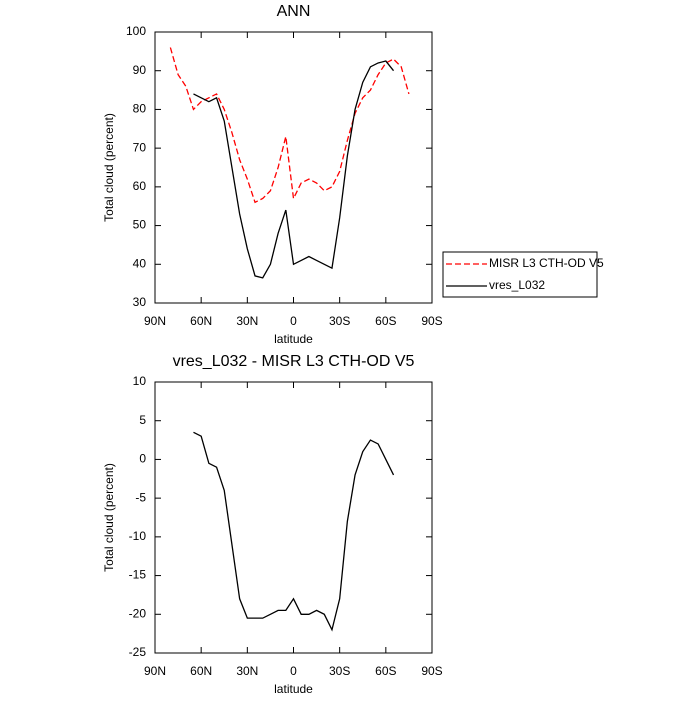 This screenshot has width=700, height=705. Describe the element at coordinates (142, 420) in the screenshot. I see `y-tick-label: 5` at that location.